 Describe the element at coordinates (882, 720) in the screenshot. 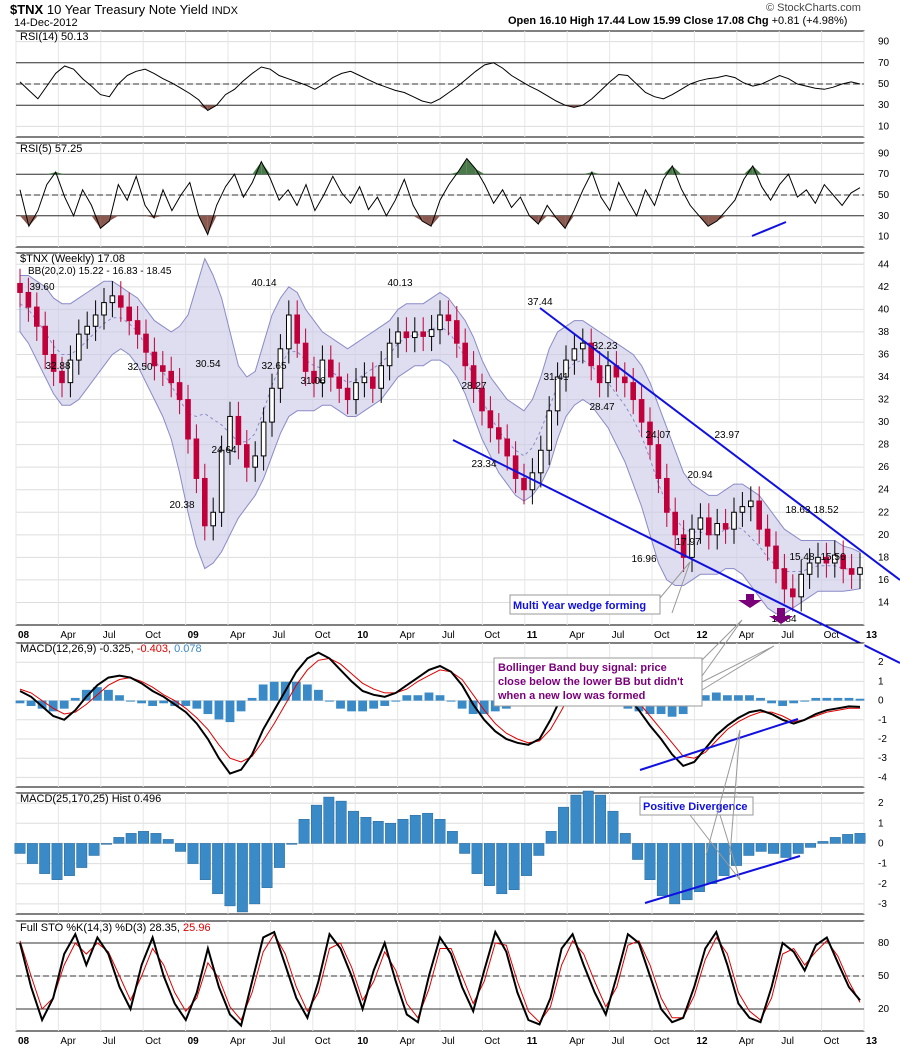

I see `macd-panel-tick-label: -1` at that location.